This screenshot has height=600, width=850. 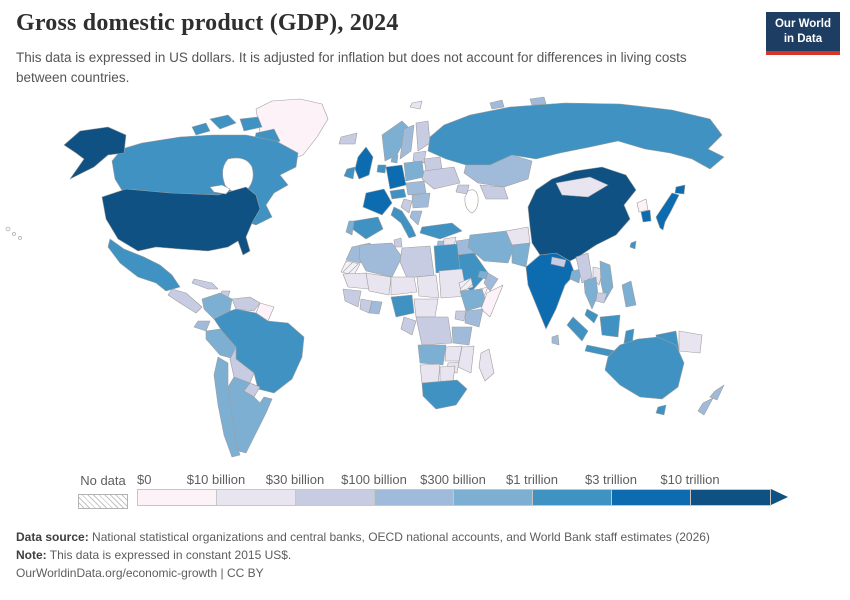 I want to click on region-france, so click(x=377, y=202).